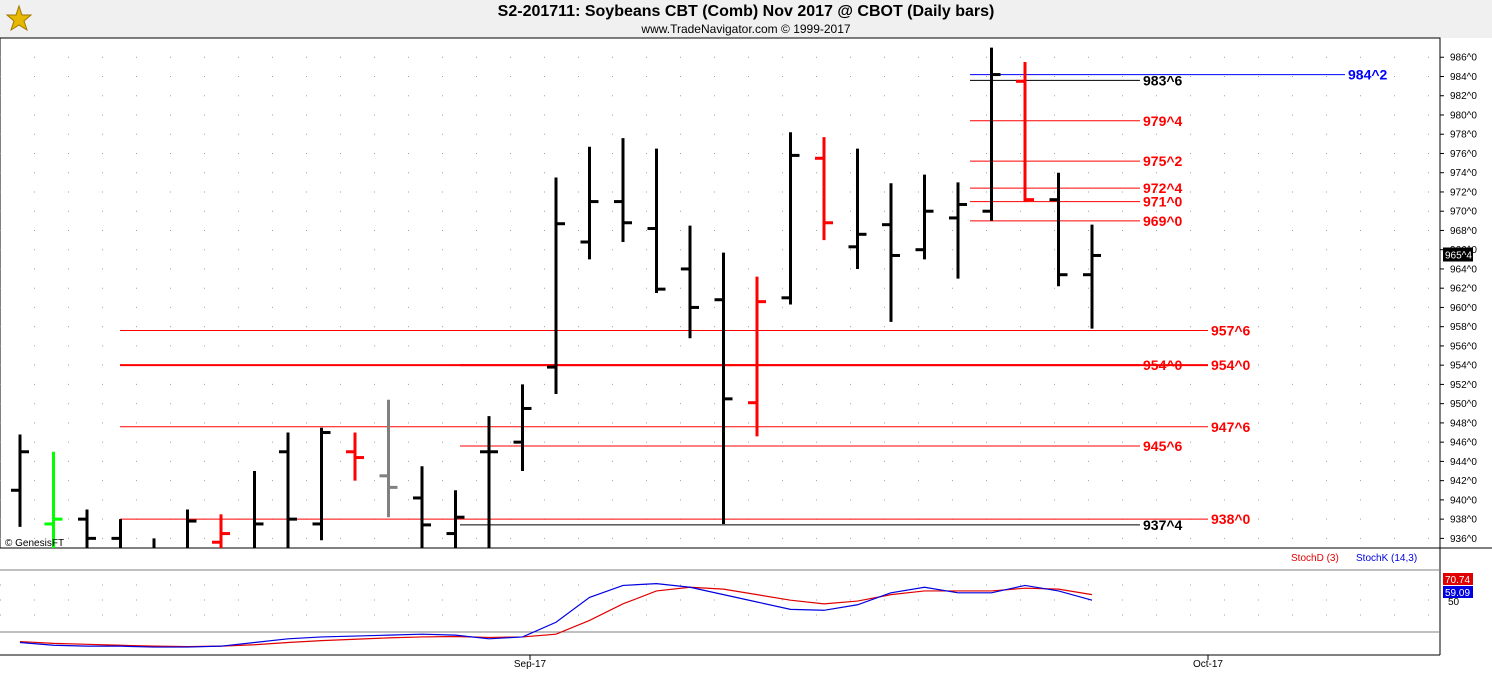 This screenshot has height=673, width=1492. Describe the element at coordinates (1163, 80) in the screenshot. I see `level-label: 983^6` at that location.